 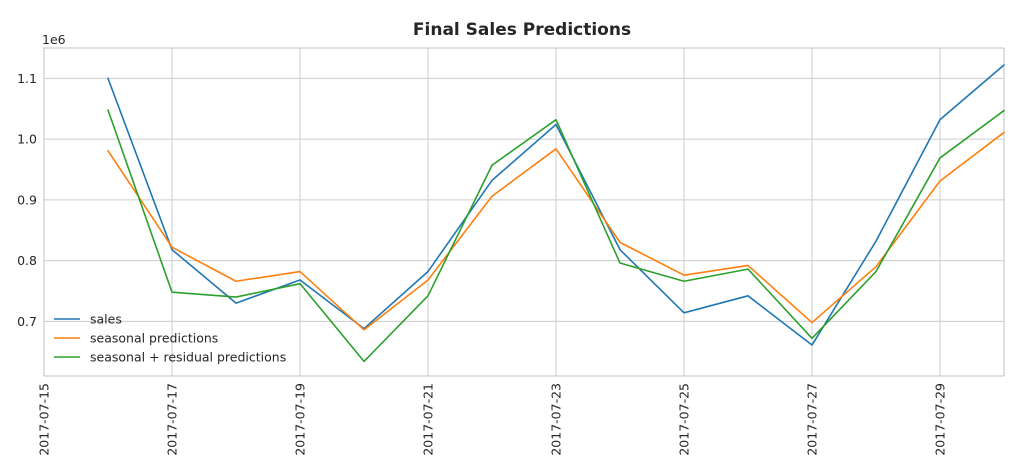 I want to click on x-tick-label: 2017-07-21, so click(x=428, y=419).